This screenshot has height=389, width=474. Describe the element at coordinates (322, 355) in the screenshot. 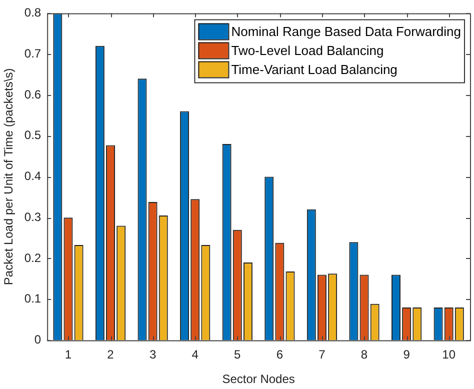

I see `x-tick-label: 7` at that location.